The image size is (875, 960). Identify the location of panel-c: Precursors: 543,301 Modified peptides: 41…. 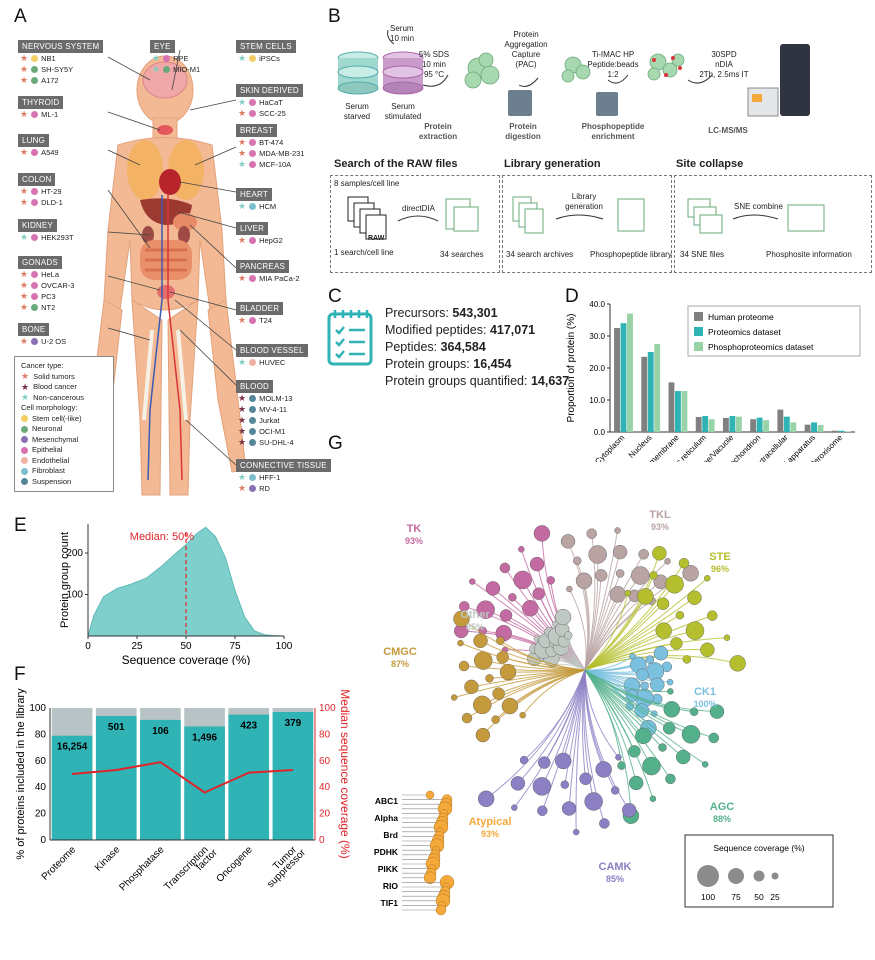
(447, 344).